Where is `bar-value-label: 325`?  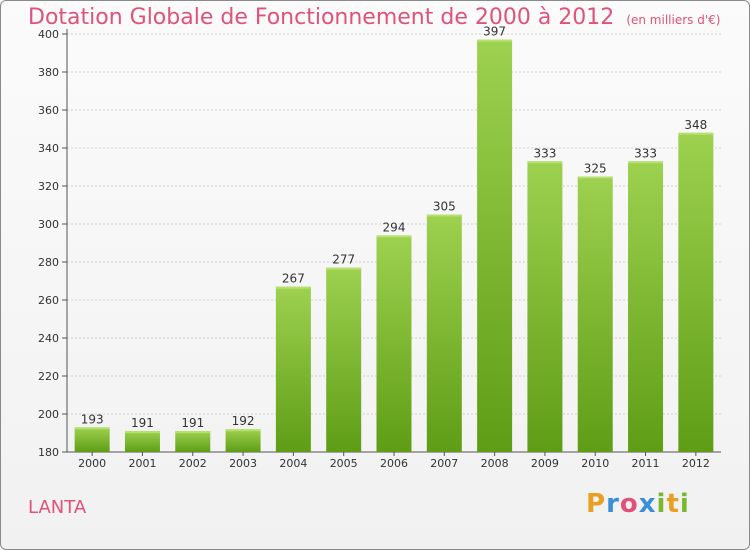
bar-value-label: 325 is located at coordinates (595, 169).